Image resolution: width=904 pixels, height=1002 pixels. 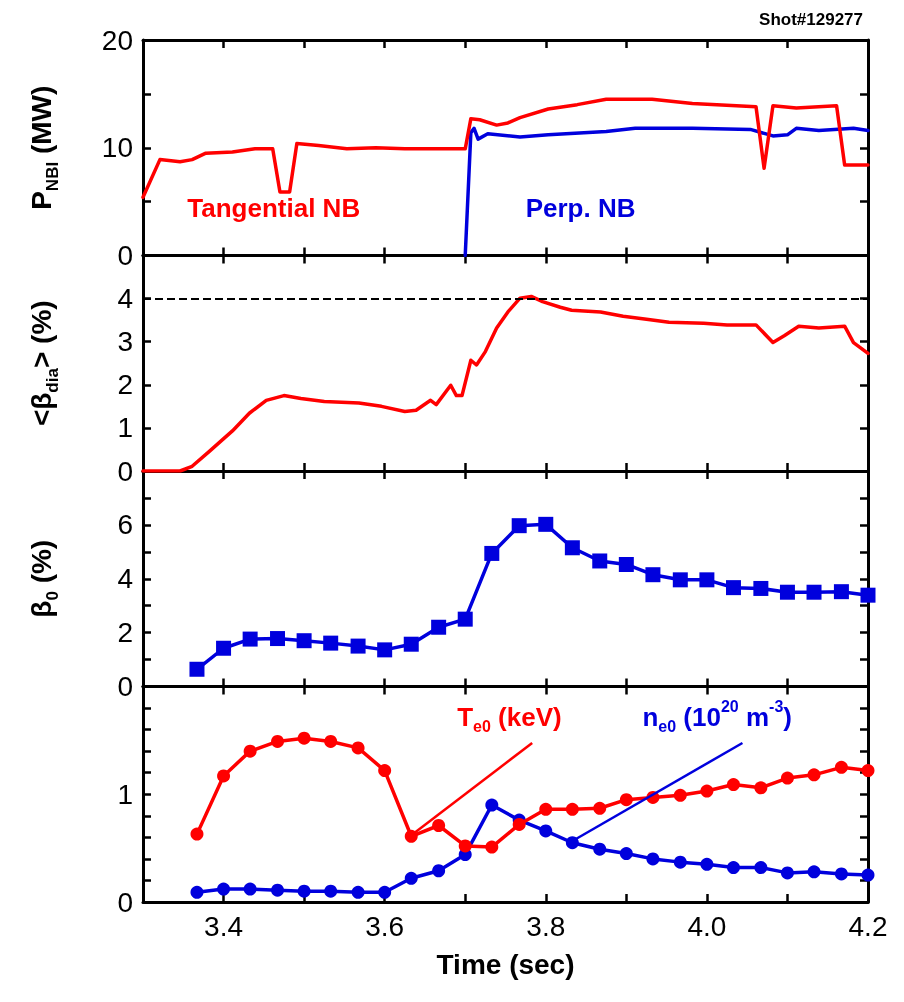 I want to click on y-tick-label: 6, so click(x=125, y=525).